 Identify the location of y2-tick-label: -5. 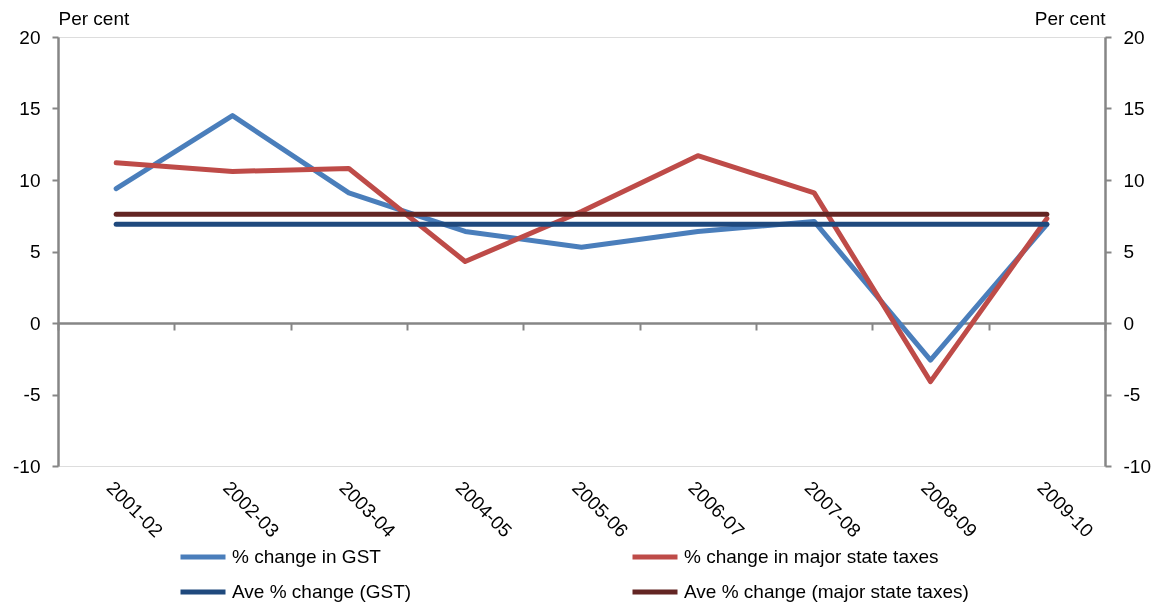
(1132, 394).